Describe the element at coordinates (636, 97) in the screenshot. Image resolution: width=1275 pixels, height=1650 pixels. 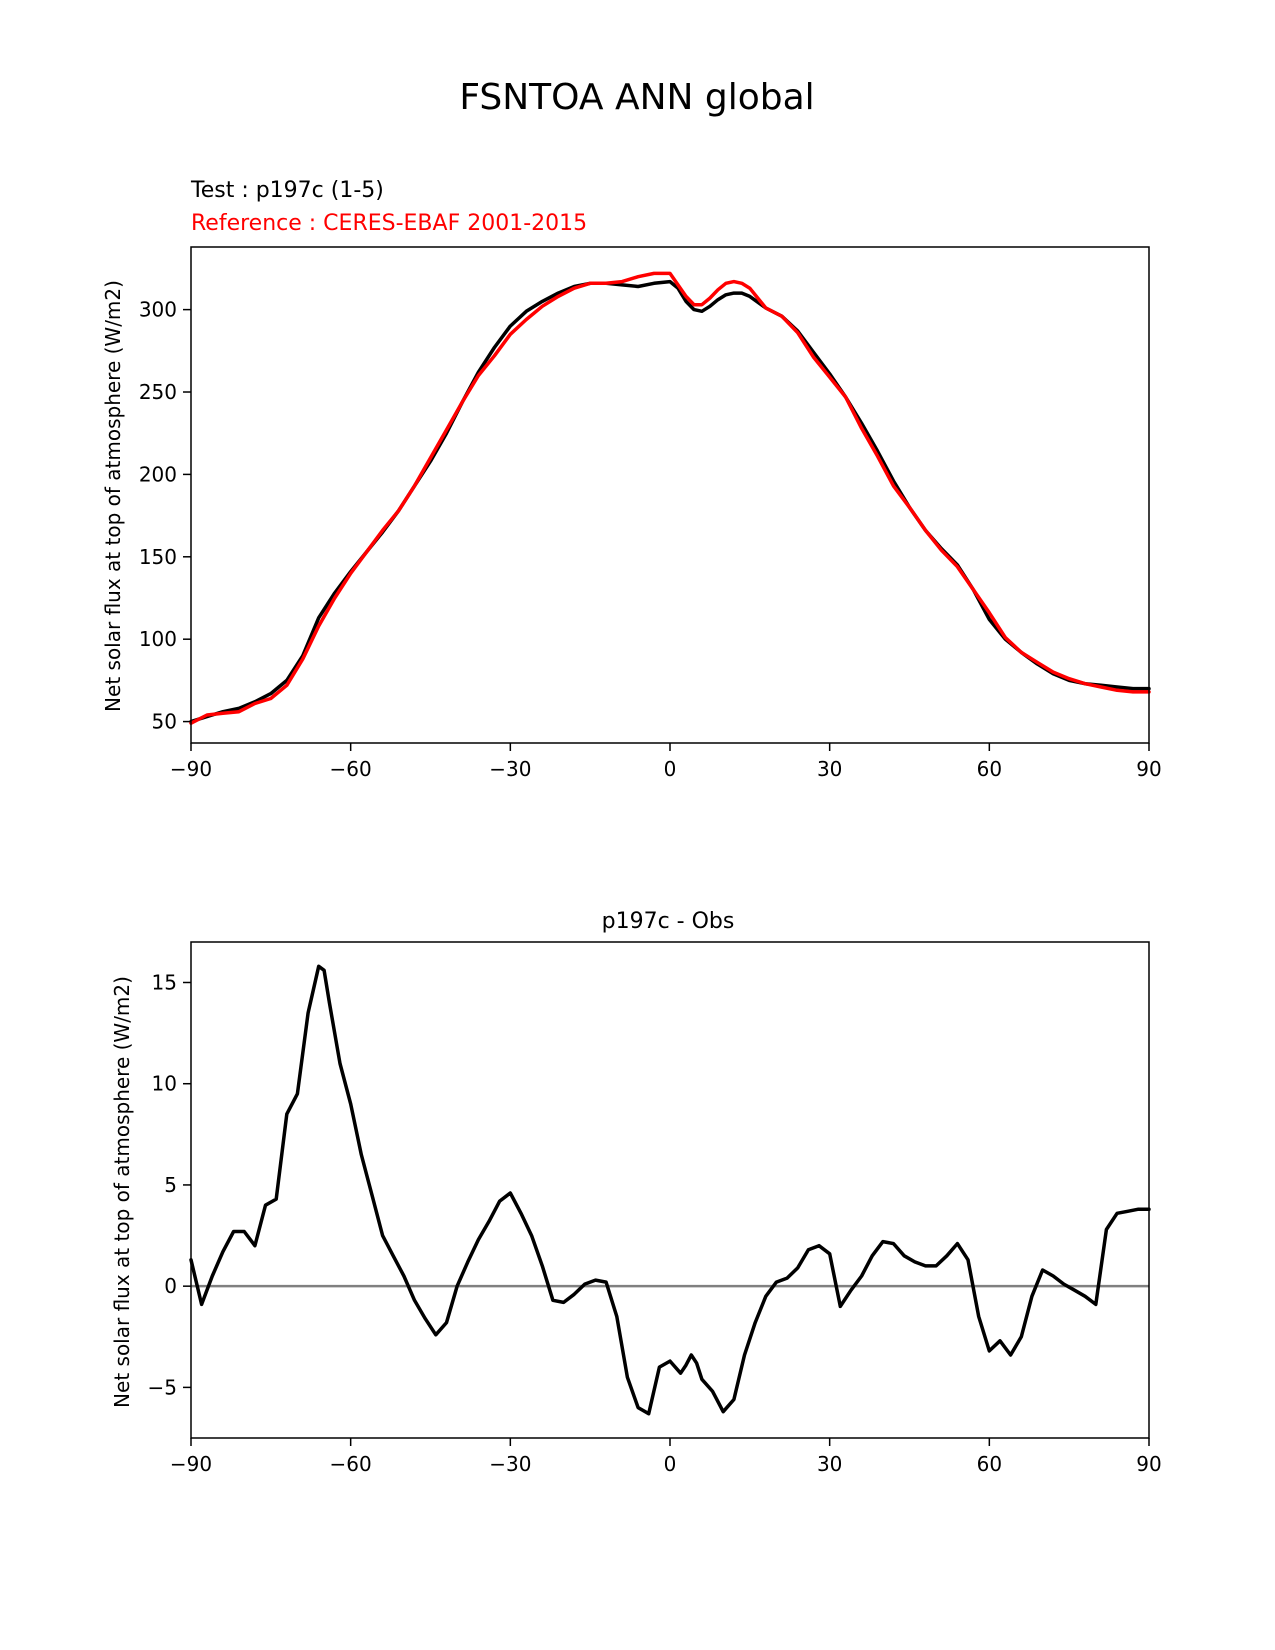
I see `figure-title: FSNTOA ANN global` at that location.